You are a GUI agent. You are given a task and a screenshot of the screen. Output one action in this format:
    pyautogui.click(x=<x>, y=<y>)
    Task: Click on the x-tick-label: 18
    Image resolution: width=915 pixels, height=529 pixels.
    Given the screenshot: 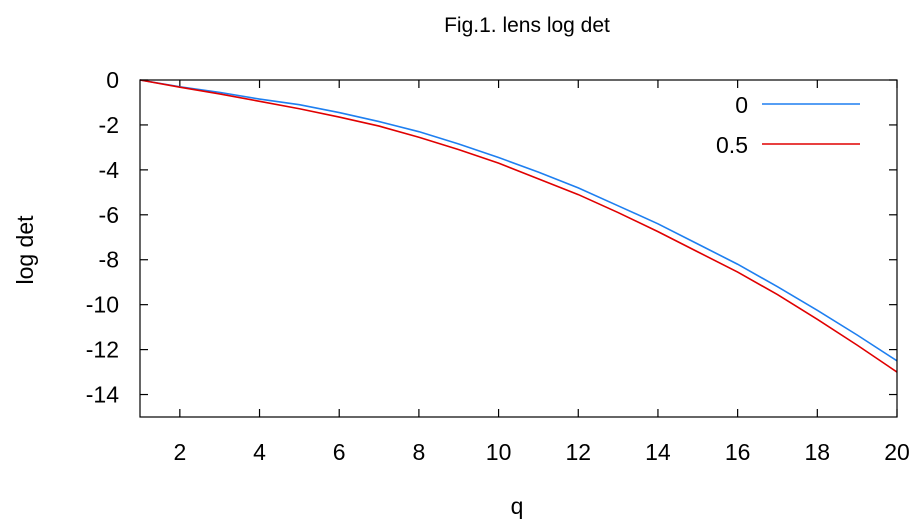 What is the action you would take?
    pyautogui.click(x=818, y=452)
    